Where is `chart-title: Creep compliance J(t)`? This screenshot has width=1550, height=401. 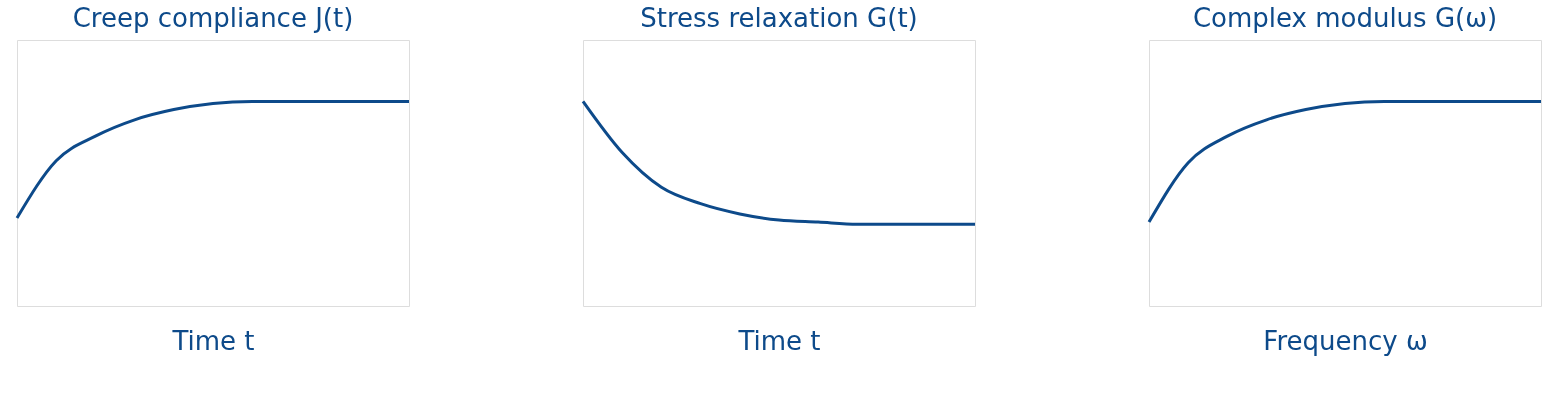
chart-title: Creep compliance J(t) is located at coordinates (213, 18).